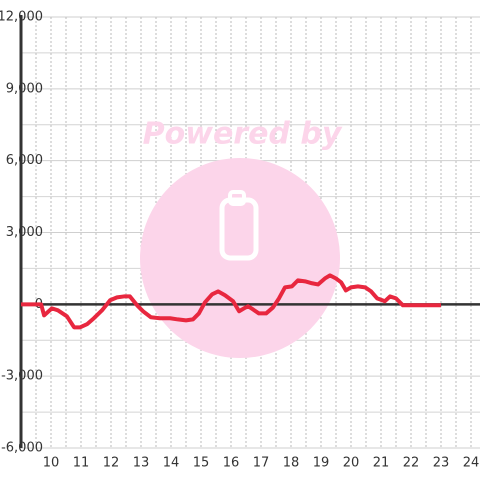 The image size is (480, 484). What do you see at coordinates (381, 463) in the screenshot?
I see `x-tick-label: 21` at bounding box center [381, 463].